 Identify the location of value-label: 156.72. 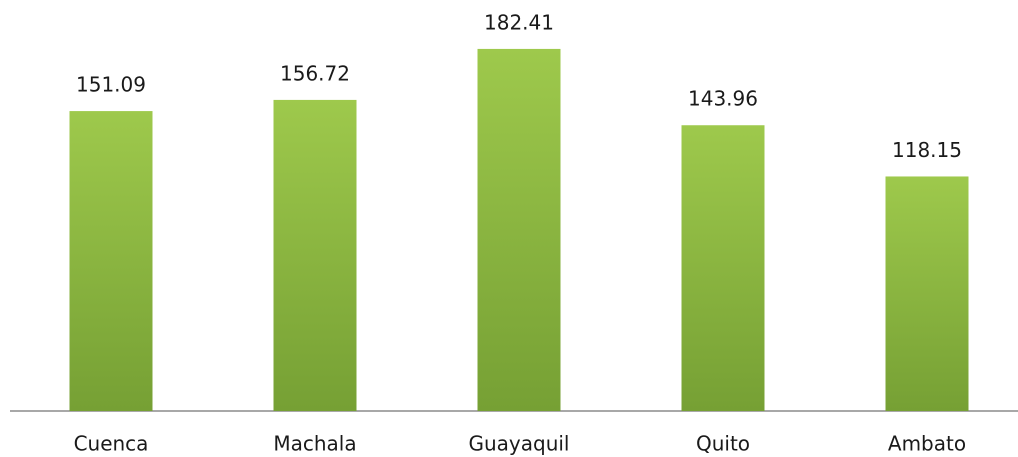
(315, 73).